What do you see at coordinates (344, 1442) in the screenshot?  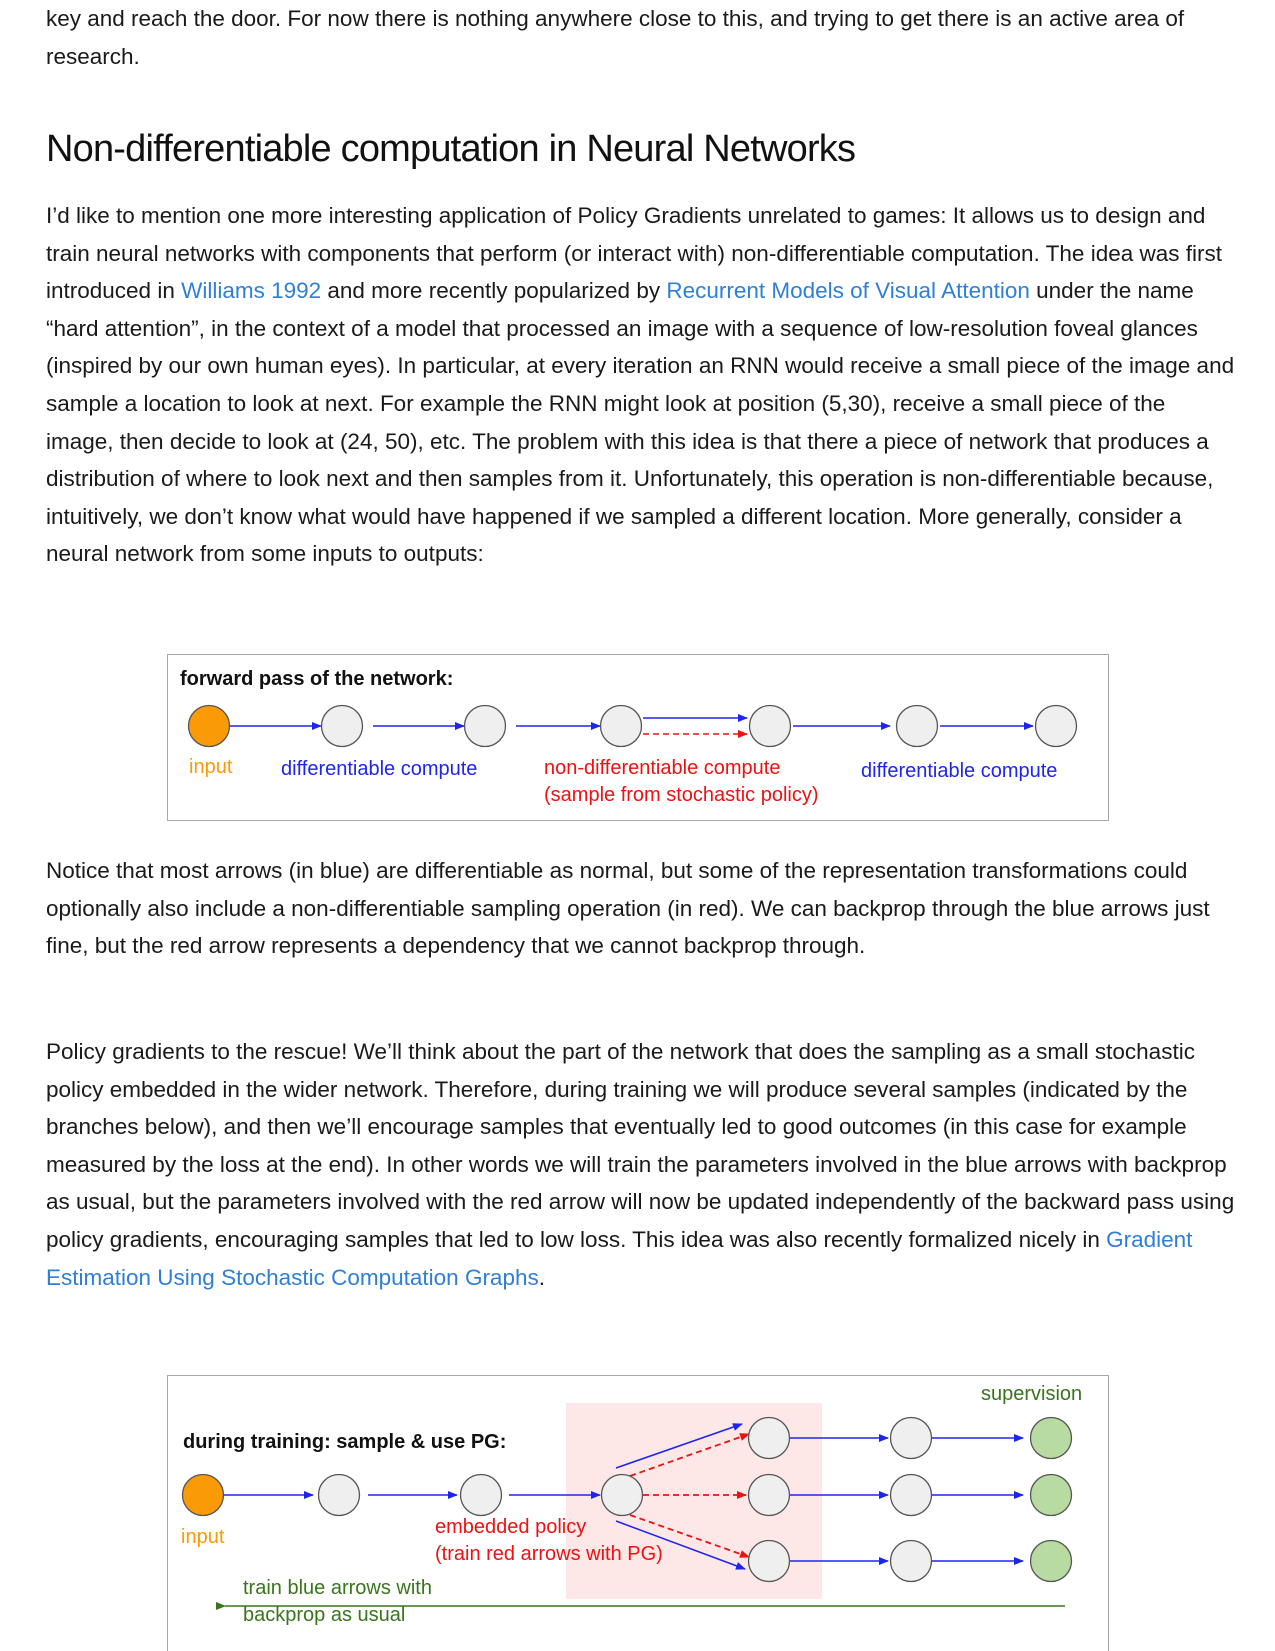 I see `figure-title: during training: sample & use PG:` at bounding box center [344, 1442].